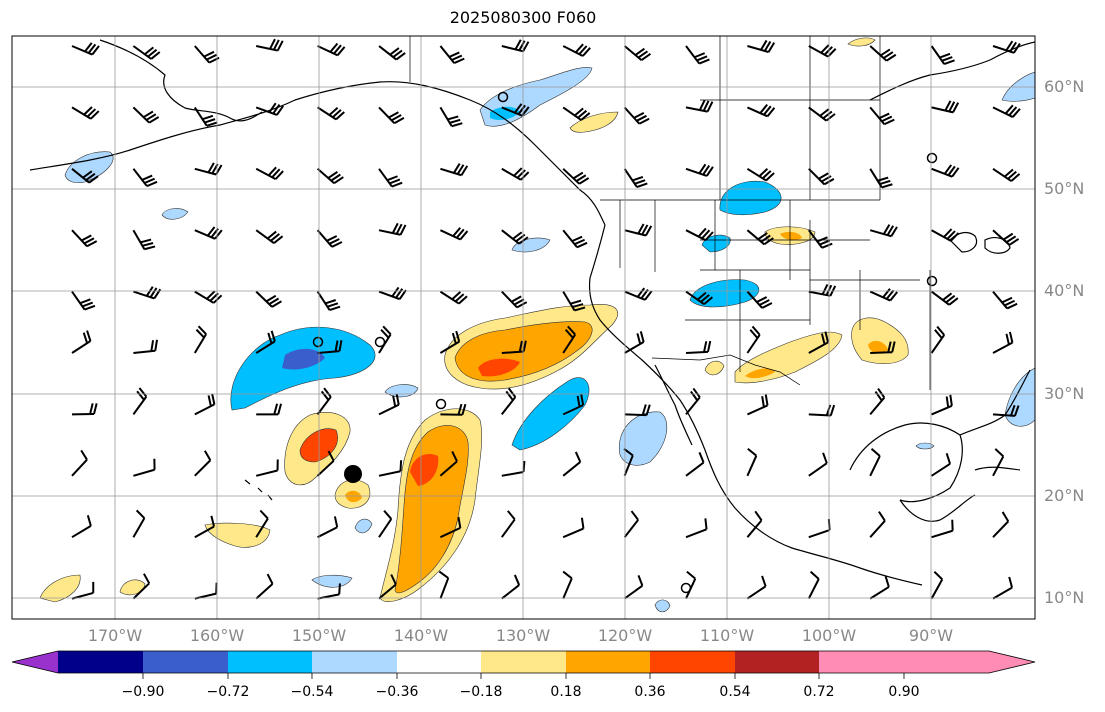 This screenshot has width=1105, height=712. I want to click on province-lines, so click(790, 118).